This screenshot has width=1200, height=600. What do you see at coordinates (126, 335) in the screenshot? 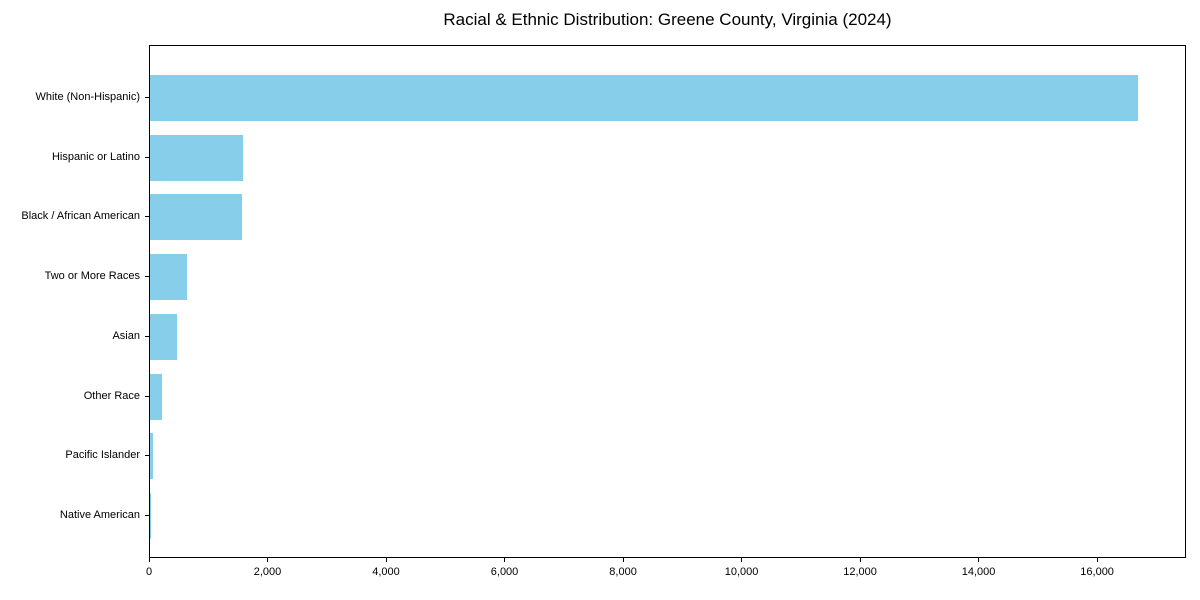
I see `y-tick-label-asian: Asian` at bounding box center [126, 335].